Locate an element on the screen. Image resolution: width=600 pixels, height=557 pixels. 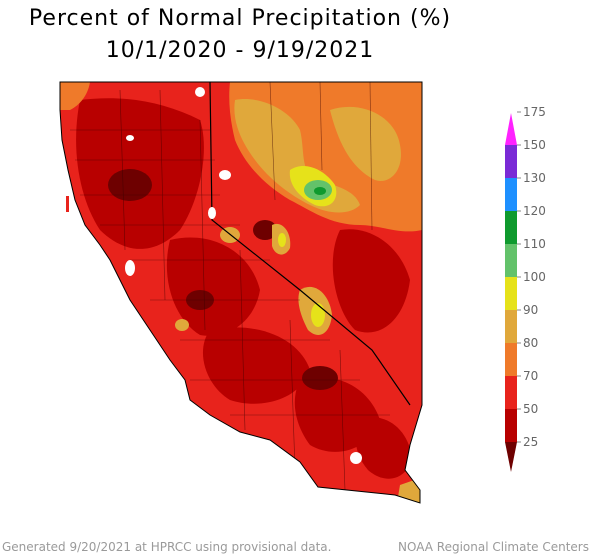
map-title: Percent of Normal Precipitation (%) is located at coordinates (240, 18).